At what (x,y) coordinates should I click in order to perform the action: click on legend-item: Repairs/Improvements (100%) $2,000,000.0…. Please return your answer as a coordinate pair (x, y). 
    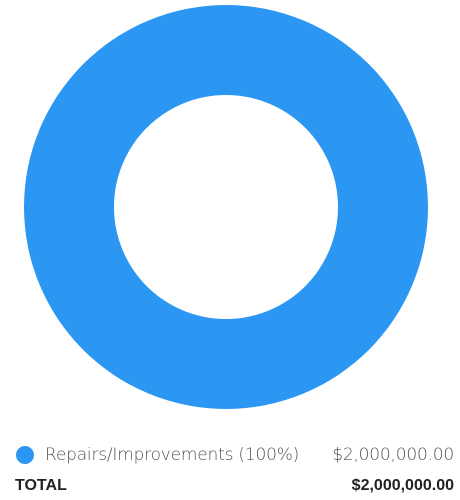
    Looking at the image, I should click on (235, 455).